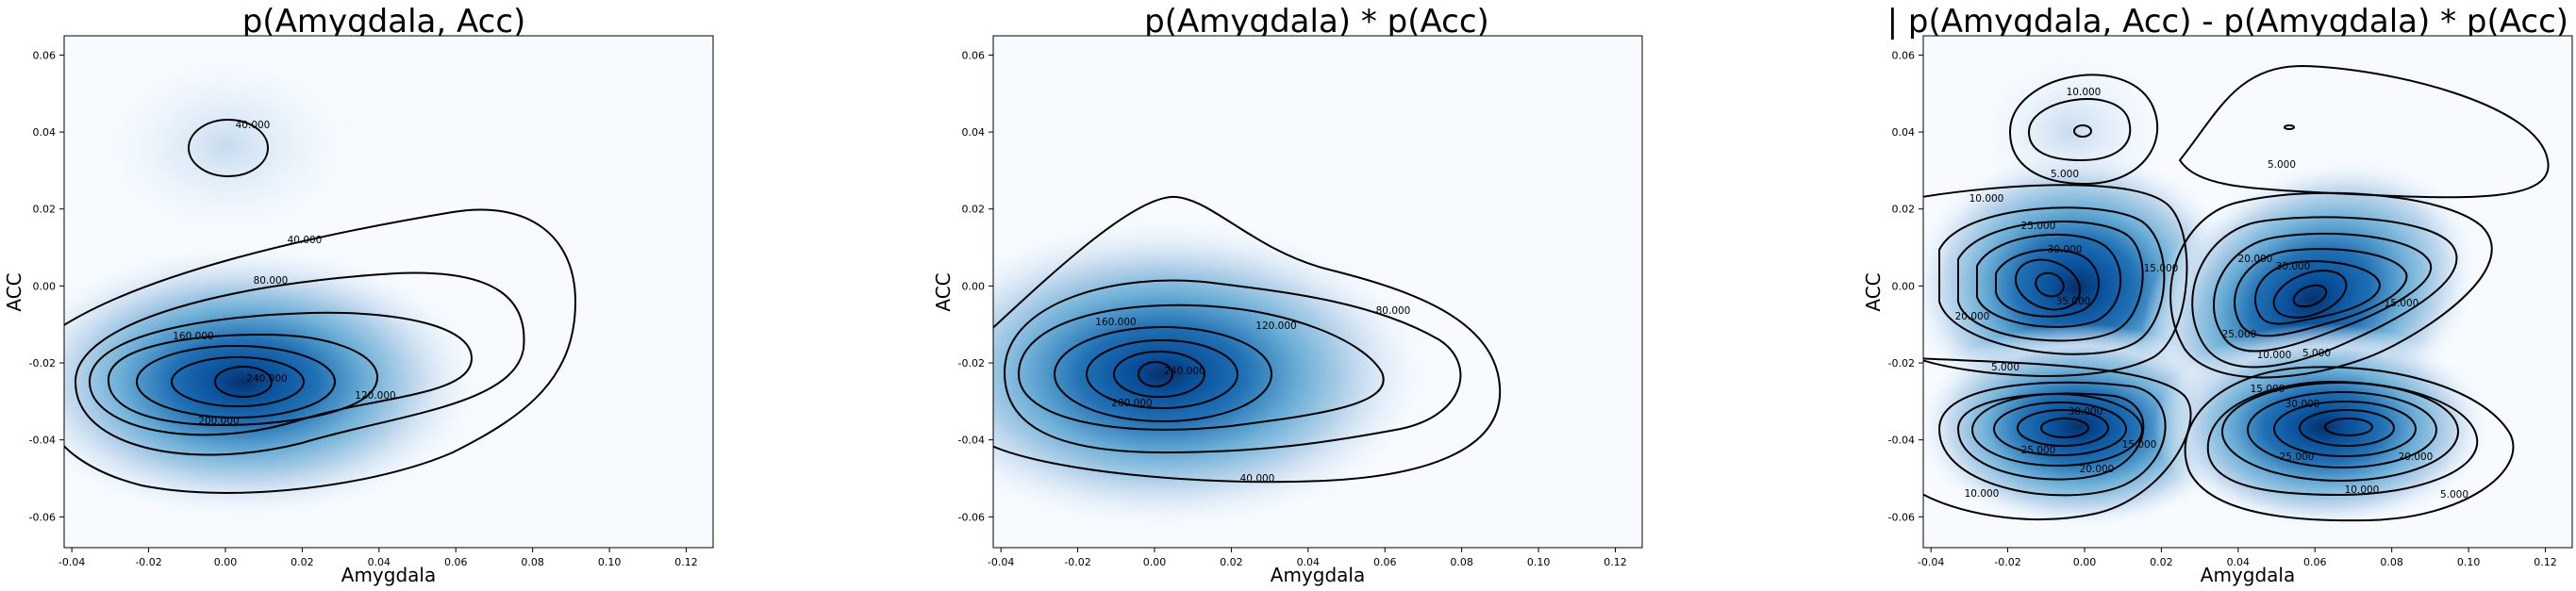  What do you see at coordinates (1318, 575) in the screenshot?
I see `x-axis-label: Amygdala` at bounding box center [1318, 575].